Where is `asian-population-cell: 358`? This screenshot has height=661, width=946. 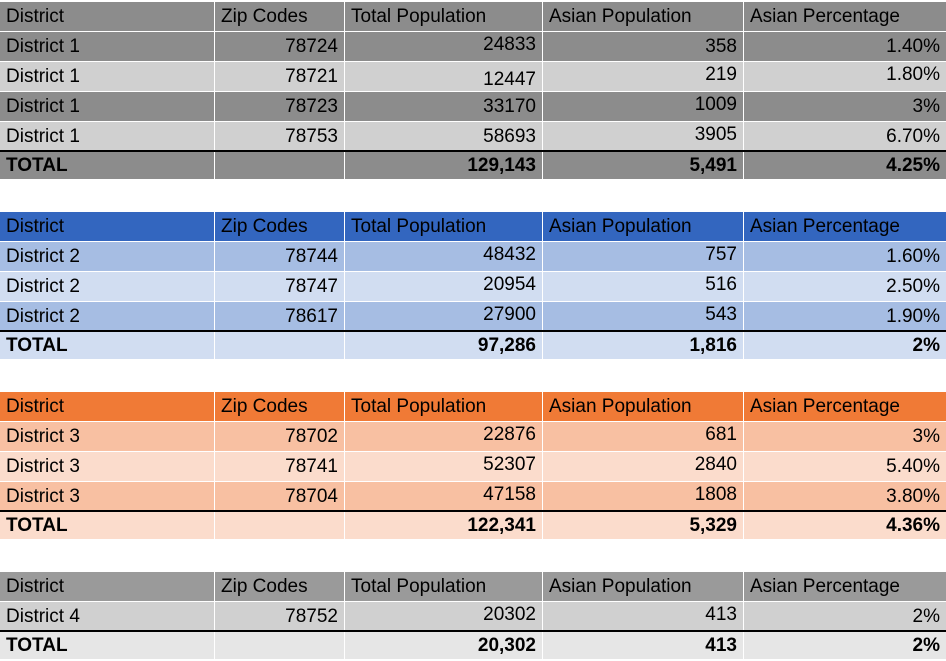
asian-population-cell: 358 is located at coordinates (643, 47).